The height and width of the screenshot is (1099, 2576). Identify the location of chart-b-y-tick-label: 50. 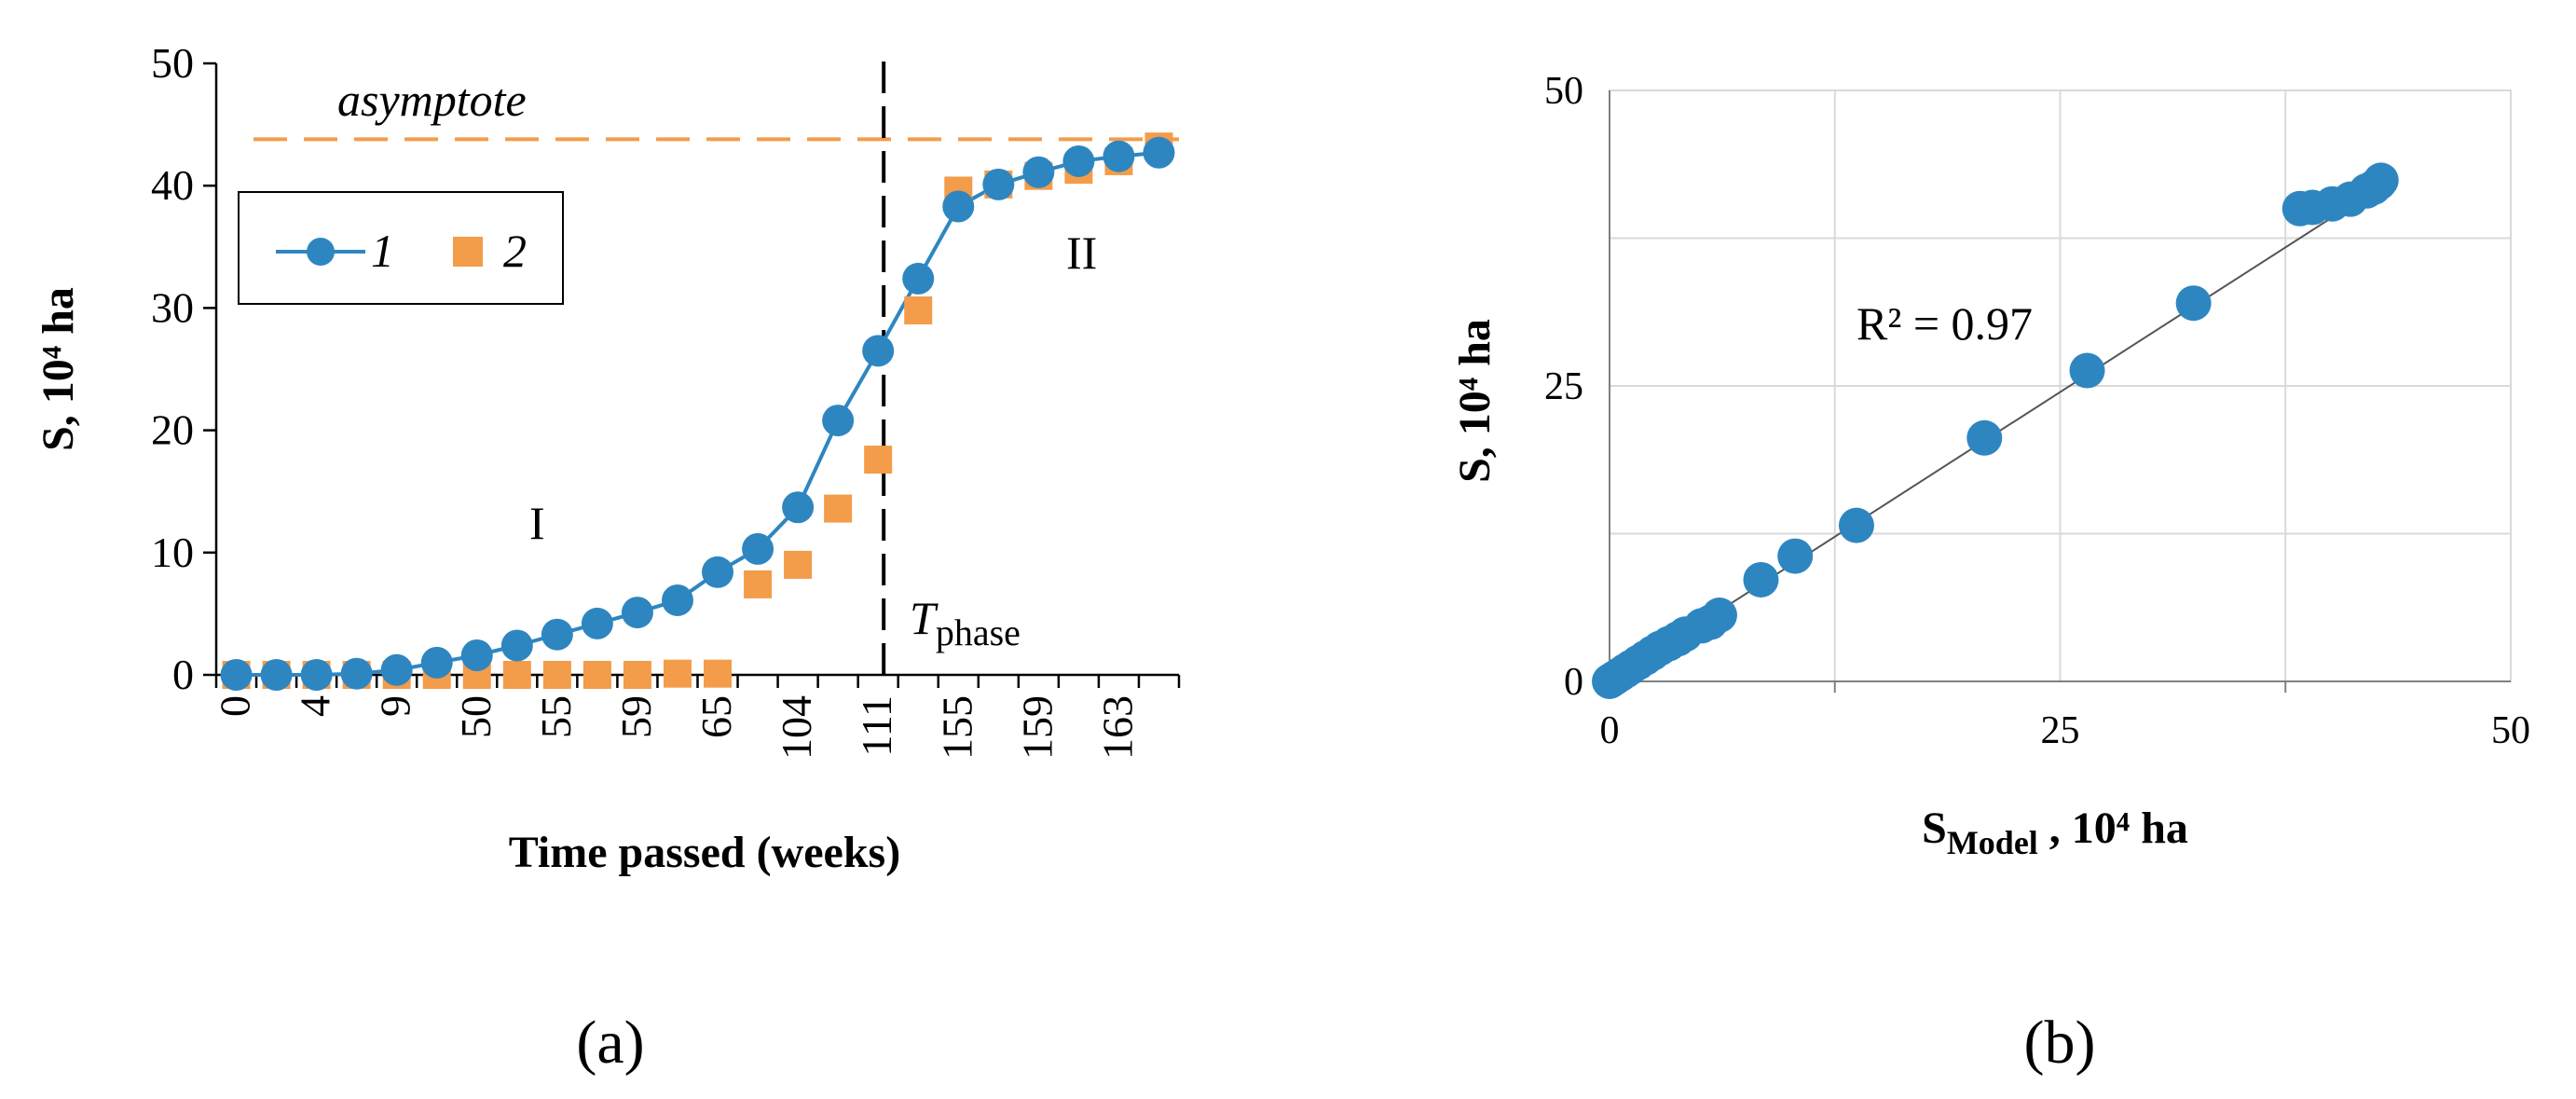
(1563, 91).